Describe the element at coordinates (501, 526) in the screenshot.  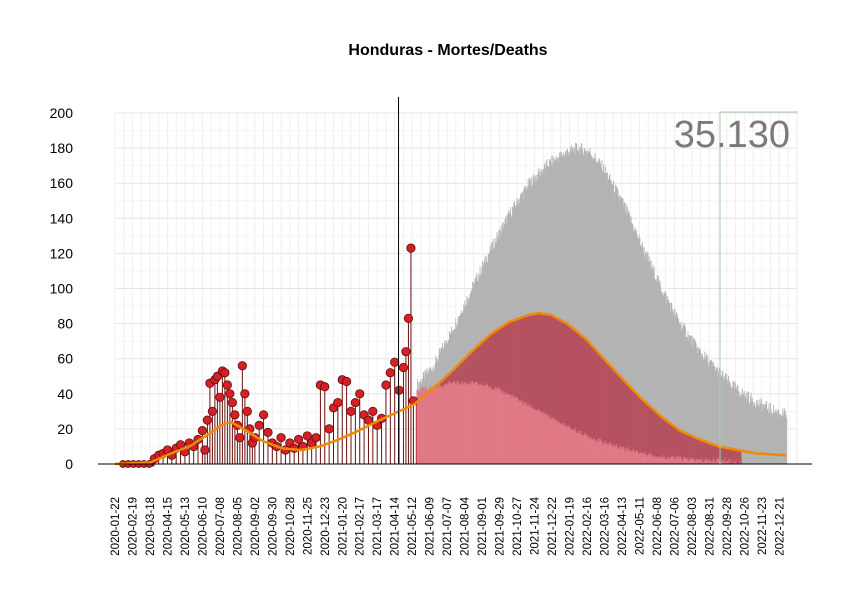
I see `x-tick-label: 2021-09-29` at that location.